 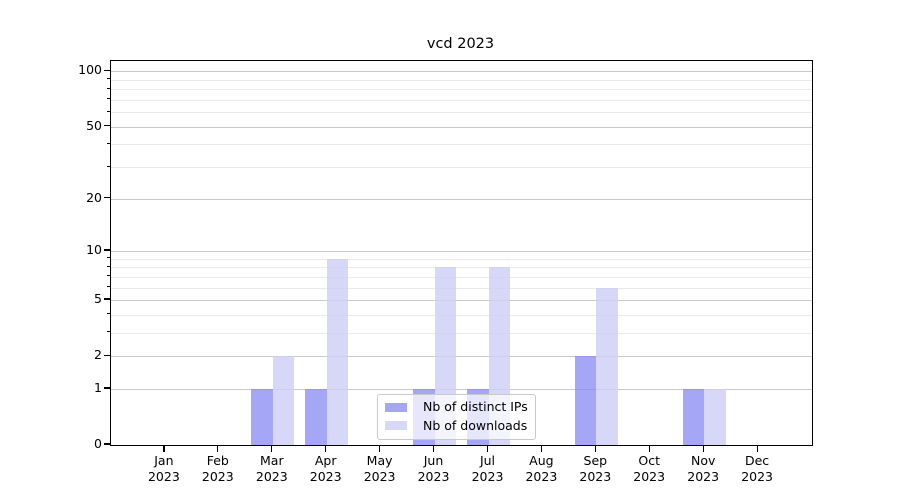 What do you see at coordinates (218, 448) in the screenshot?
I see `x-tick-mark-feb` at bounding box center [218, 448].